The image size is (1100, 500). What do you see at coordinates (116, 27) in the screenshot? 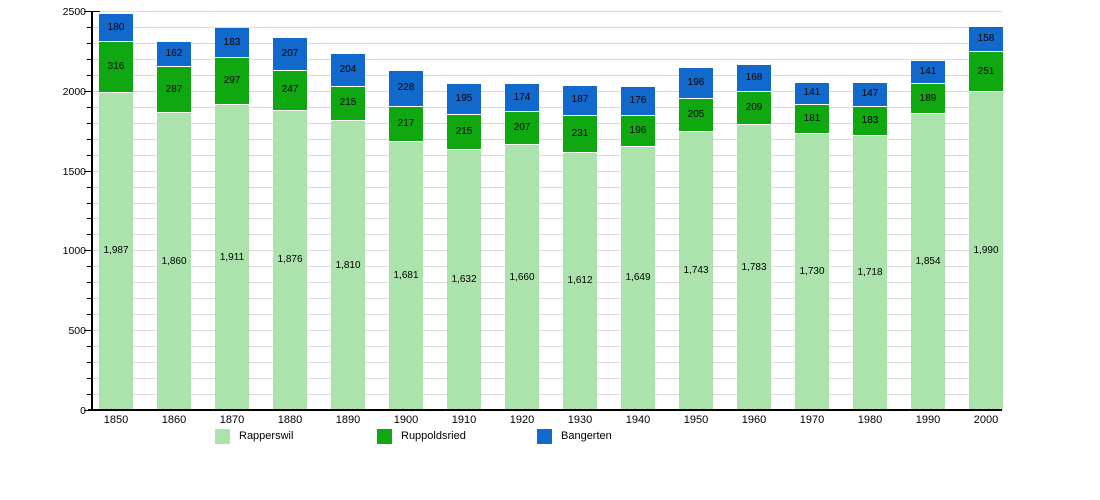
I see `segment-value-label: 180` at bounding box center [116, 27].